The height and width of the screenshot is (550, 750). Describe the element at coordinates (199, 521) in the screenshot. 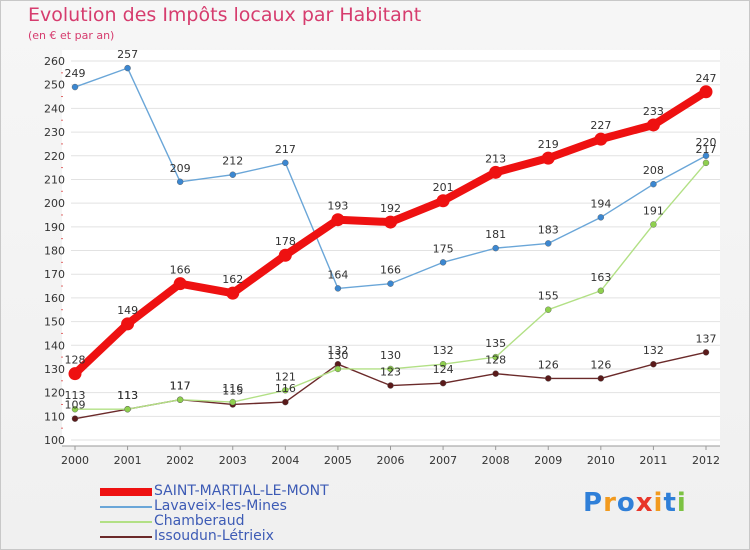

I see `legend-label: Chamberaud` at that location.